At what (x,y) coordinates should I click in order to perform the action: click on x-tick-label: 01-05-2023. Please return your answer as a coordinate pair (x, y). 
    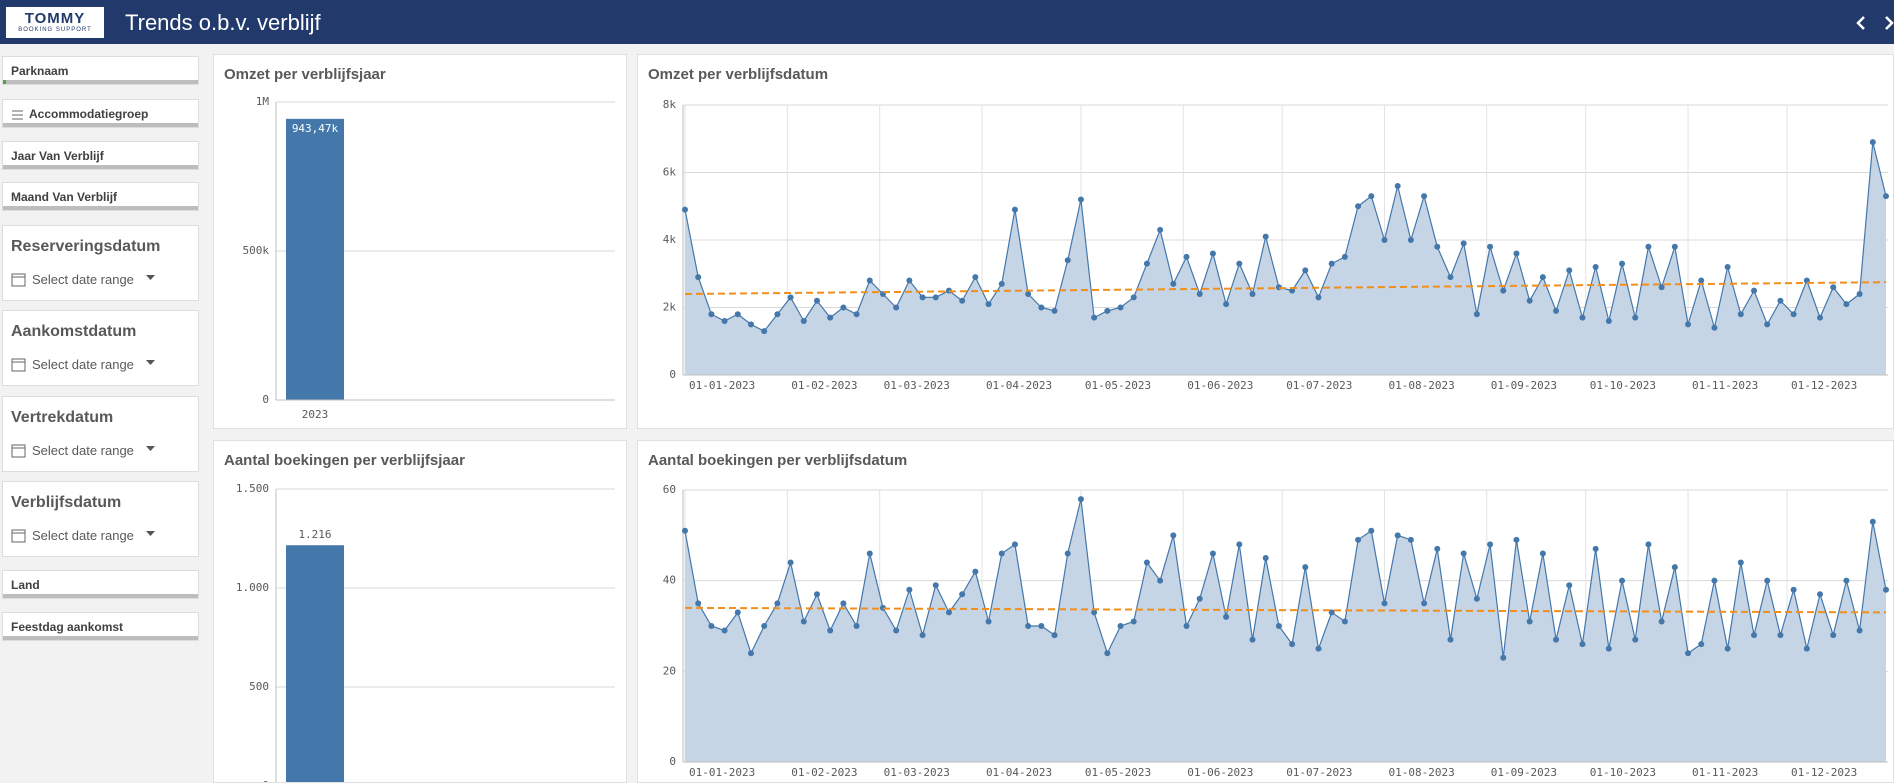
    Looking at the image, I should click on (1118, 385).